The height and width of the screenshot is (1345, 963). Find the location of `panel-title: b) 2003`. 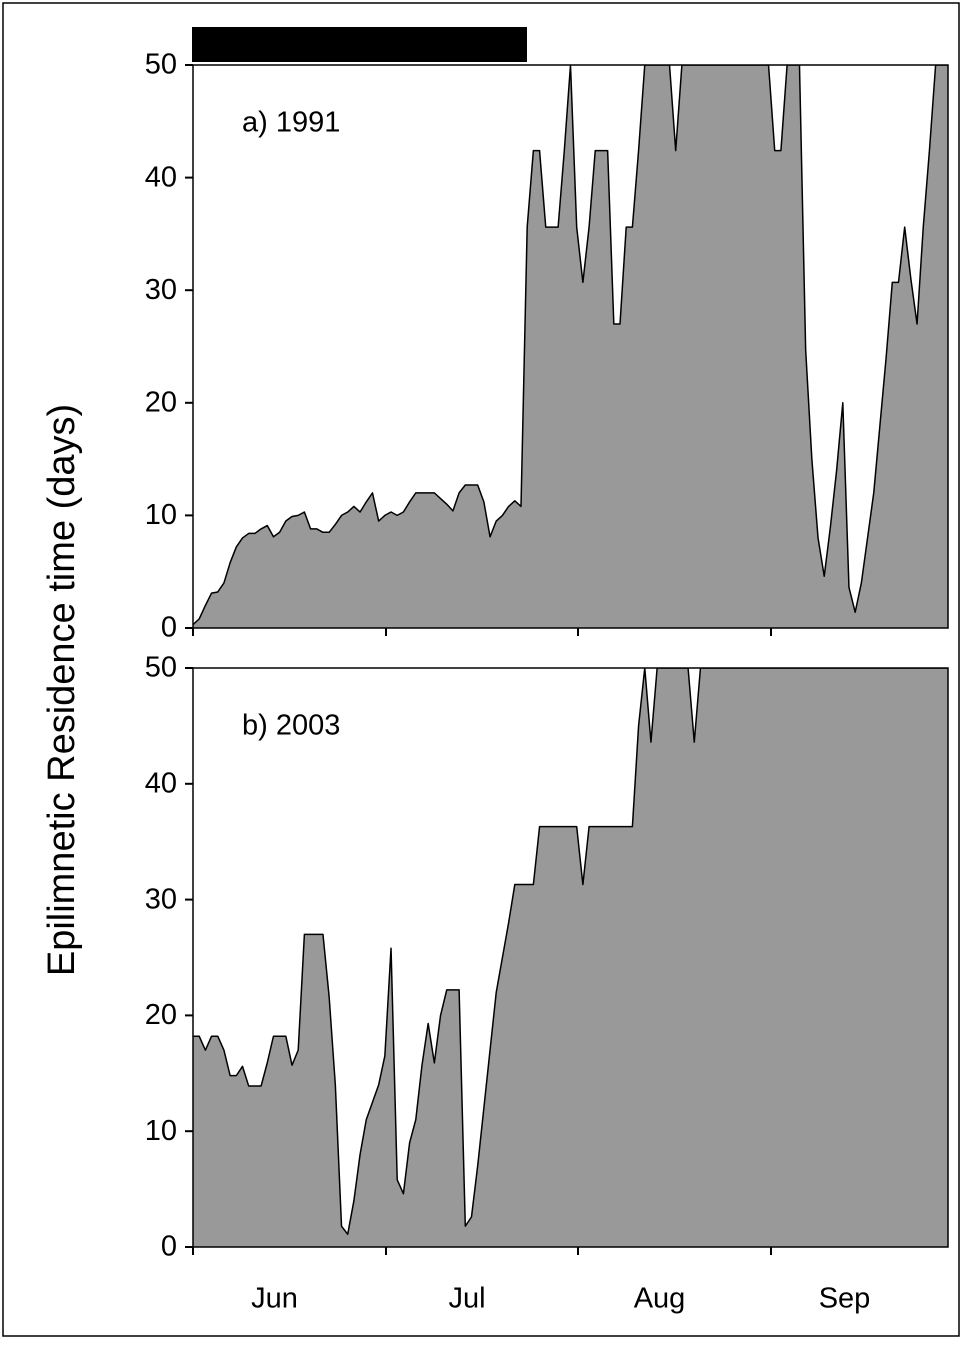

panel-title: b) 2003 is located at coordinates (291, 726).